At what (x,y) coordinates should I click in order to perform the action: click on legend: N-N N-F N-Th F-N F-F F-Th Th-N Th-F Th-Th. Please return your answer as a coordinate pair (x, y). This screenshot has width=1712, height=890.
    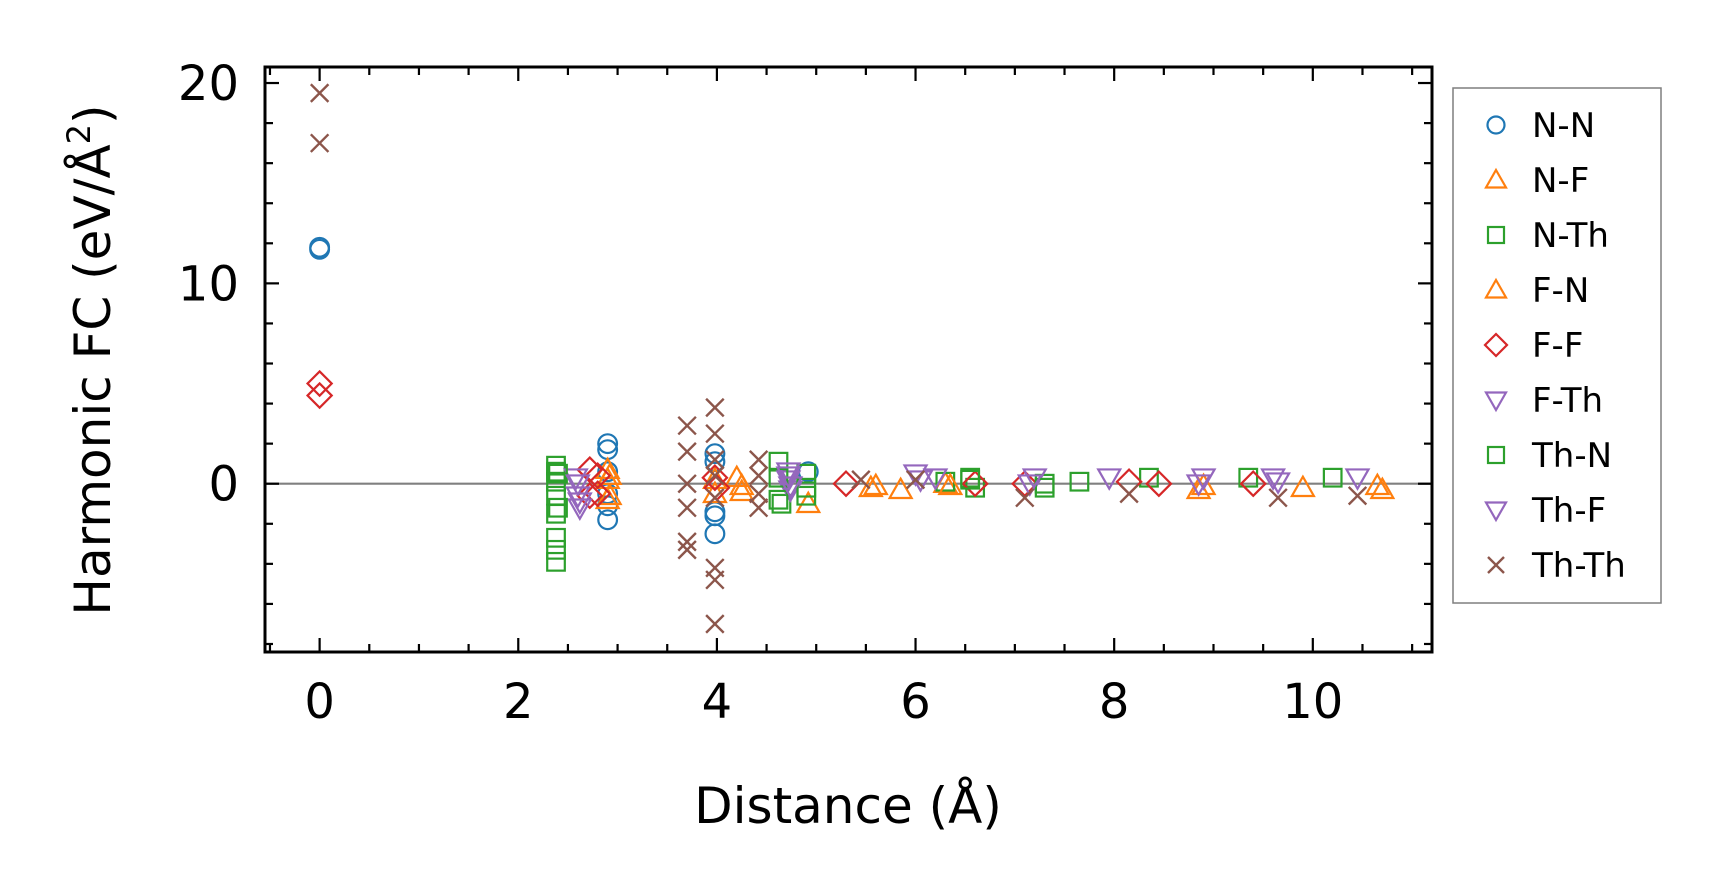
    Looking at the image, I should click on (1557, 345).